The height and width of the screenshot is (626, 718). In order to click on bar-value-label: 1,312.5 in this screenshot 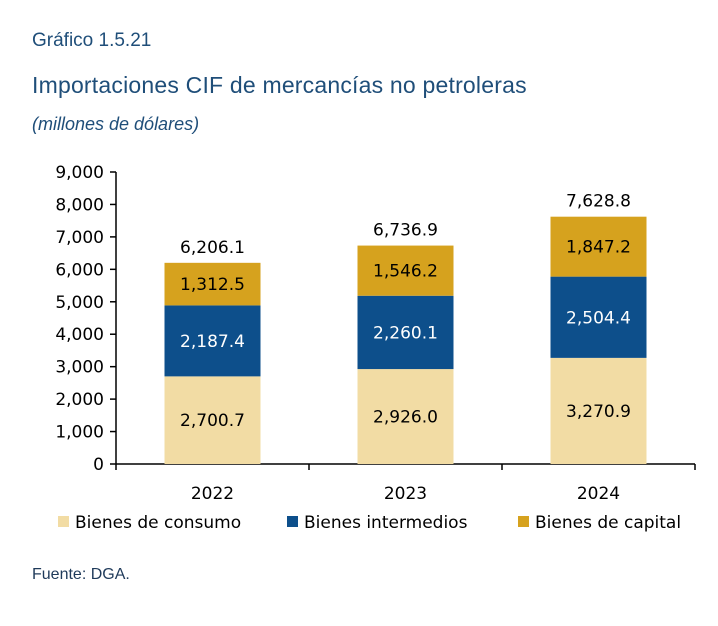, I will do `click(212, 285)`.